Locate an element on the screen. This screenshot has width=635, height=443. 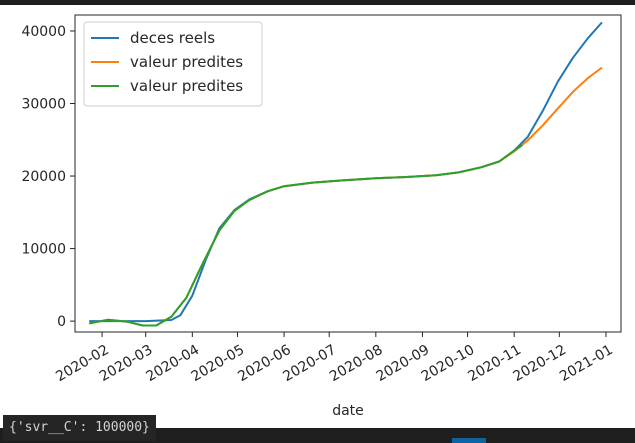
y-axis: 0 10000 20000 30000 40000 is located at coordinates (48, 177).